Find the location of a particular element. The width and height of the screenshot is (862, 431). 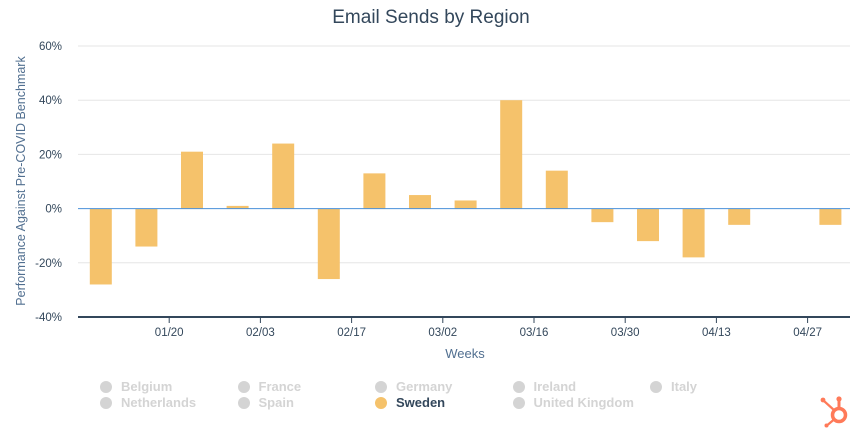

legend-label: Germany is located at coordinates (424, 386).